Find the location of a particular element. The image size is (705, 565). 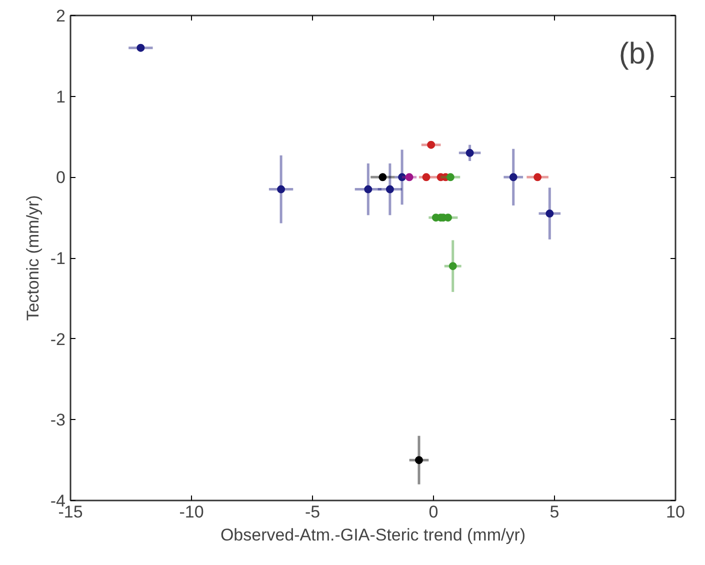

y-axis-title: Tectonic (mm/yr) is located at coordinates (32, 258).